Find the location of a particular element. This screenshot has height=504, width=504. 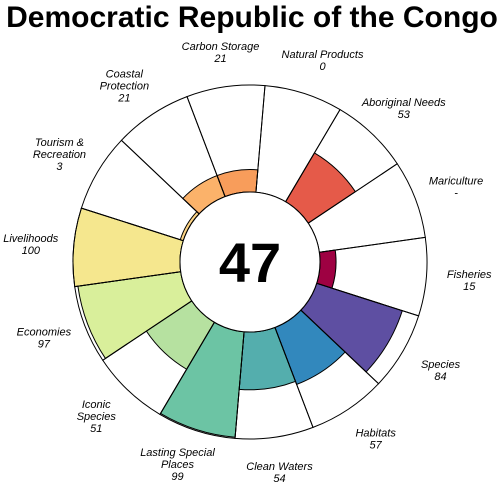

petal-score: 54 is located at coordinates (279, 479).